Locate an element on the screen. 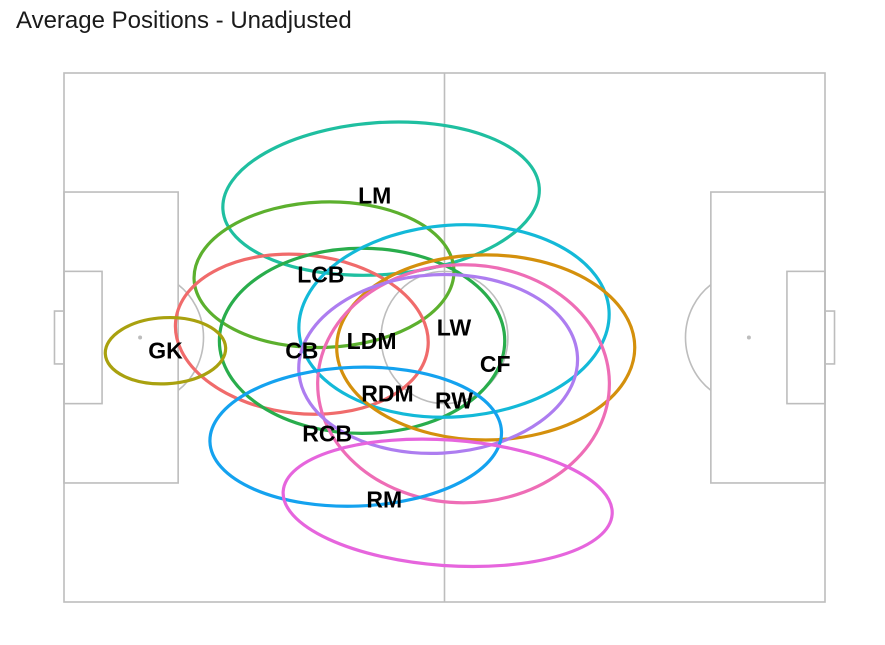 The image size is (885, 645). label-lm: LM is located at coordinates (374, 195).